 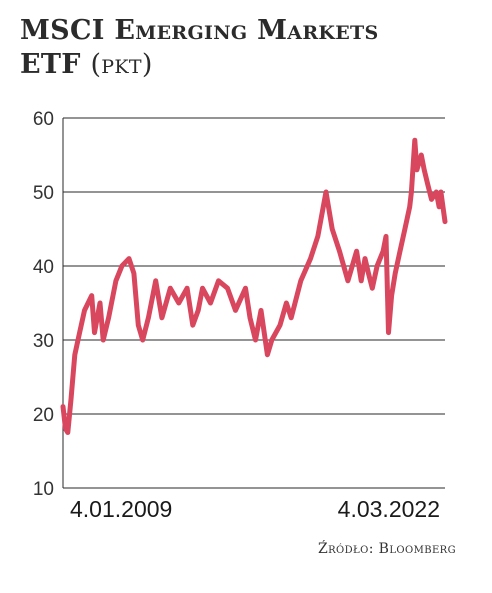 I want to click on title-unit: (pkt), so click(x=121, y=64).